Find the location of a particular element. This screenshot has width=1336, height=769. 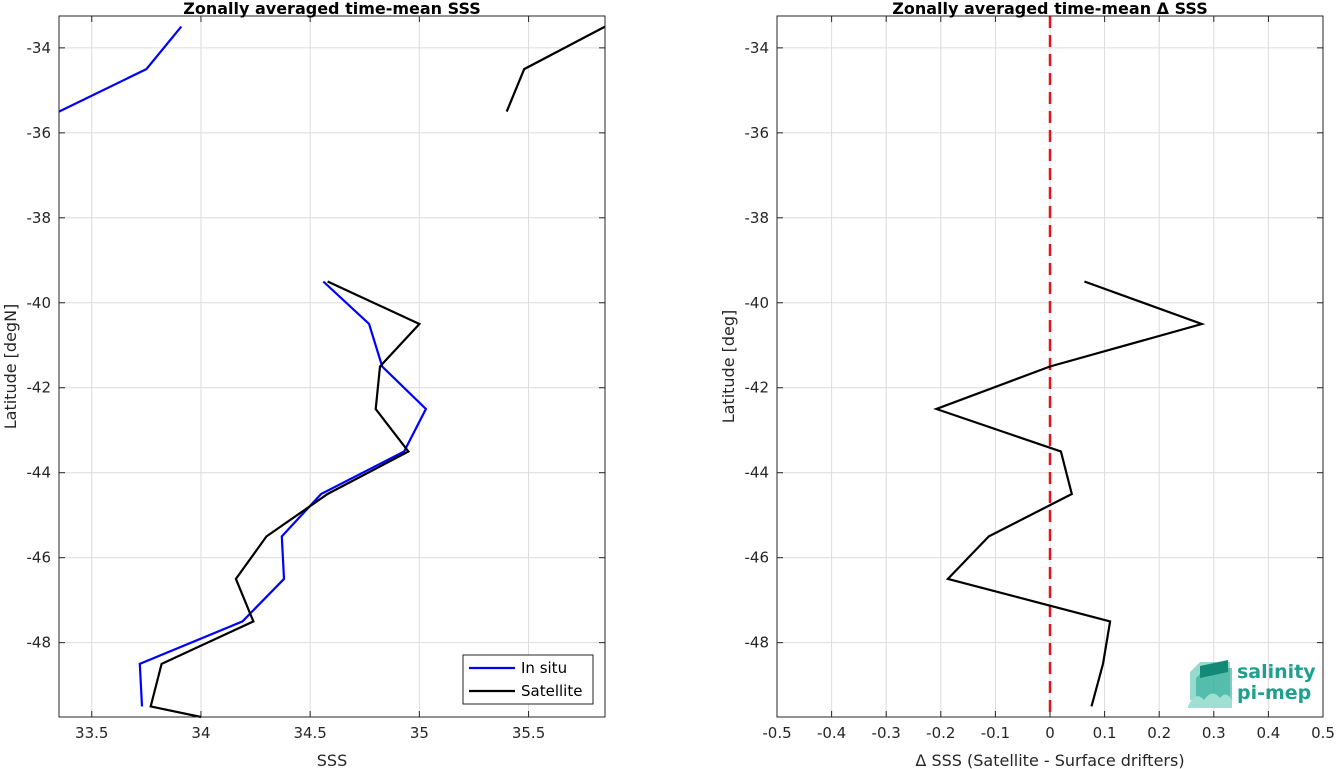

legend-label: Satellite is located at coordinates (551, 691).